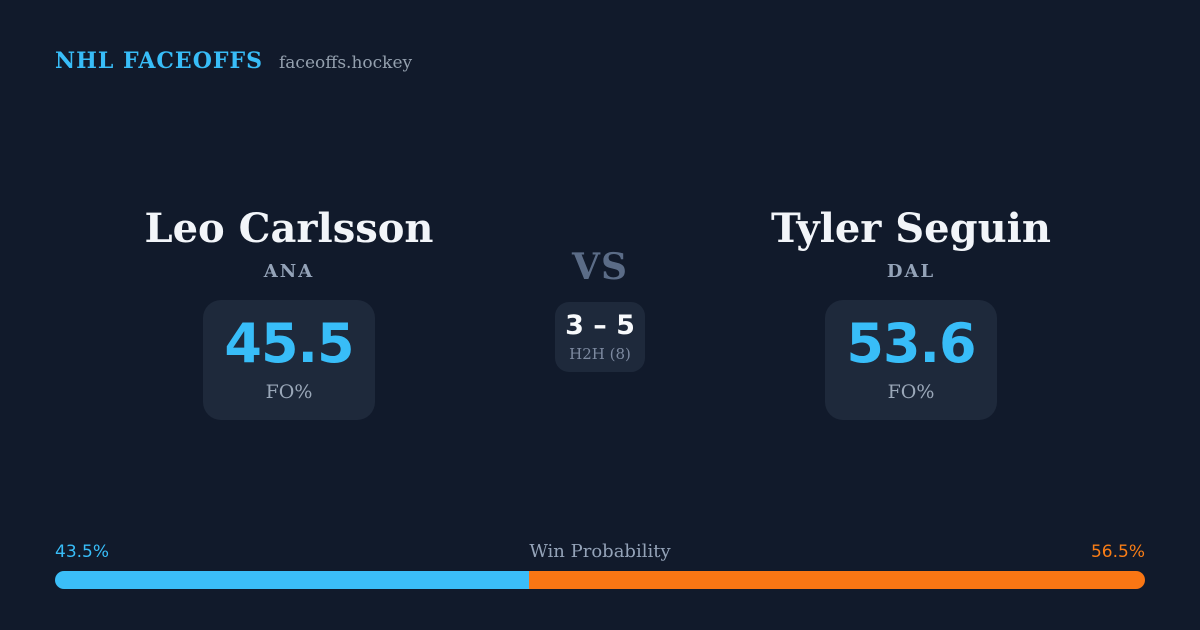  What do you see at coordinates (1117, 552) in the screenshot?
I see `win-probability-right-value: 56.5%` at bounding box center [1117, 552].